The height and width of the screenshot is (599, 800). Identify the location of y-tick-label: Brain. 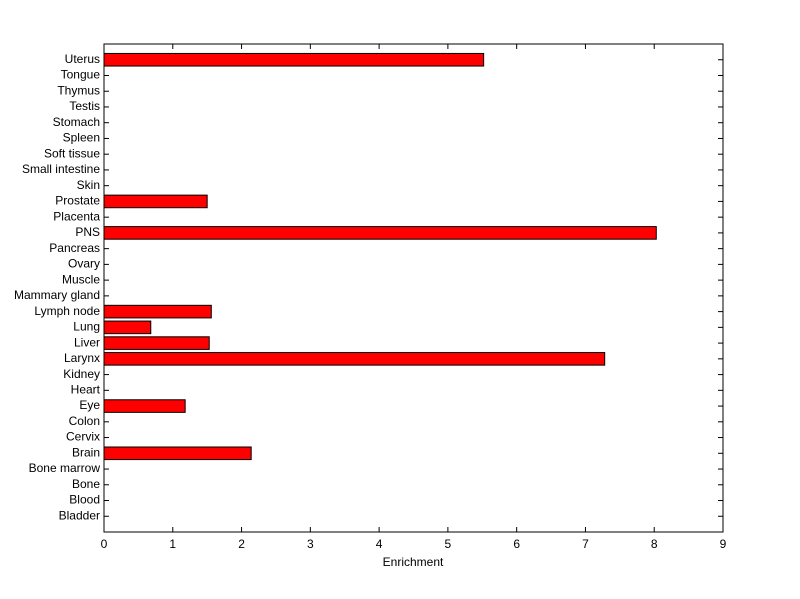
(86, 452).